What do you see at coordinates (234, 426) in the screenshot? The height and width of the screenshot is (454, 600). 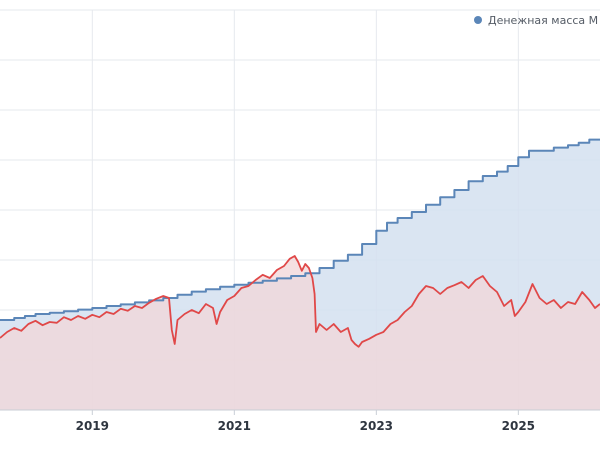 I see `x-tick-label-2021: 2021` at bounding box center [234, 426].